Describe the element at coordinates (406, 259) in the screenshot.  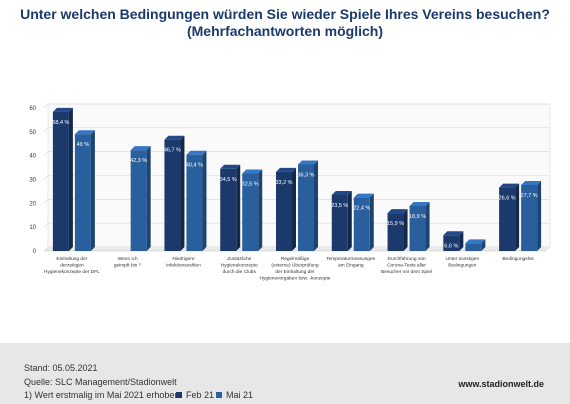
I see `x-tick-label: Durchführung von` at that location.